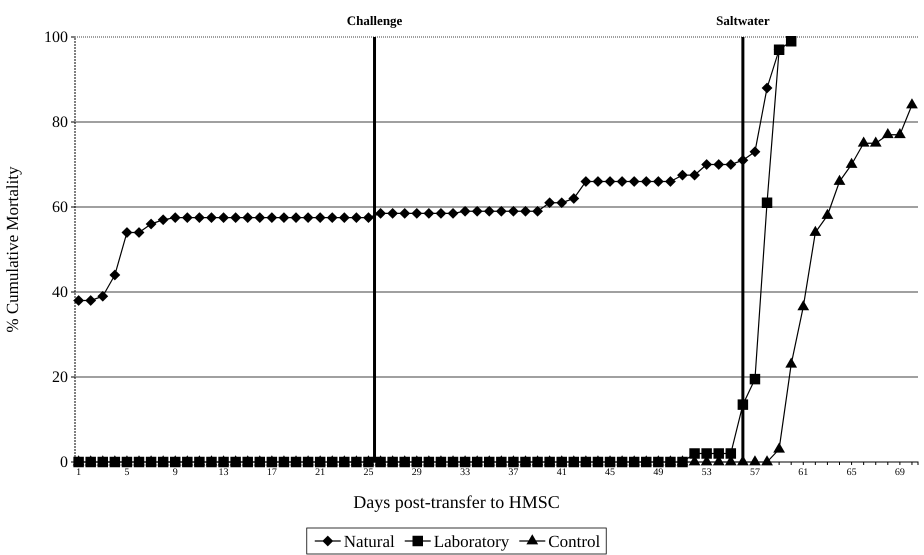 This screenshot has height=555, width=924. What do you see at coordinates (271, 472) in the screenshot?
I see `x-tick-label: 17` at bounding box center [271, 472].